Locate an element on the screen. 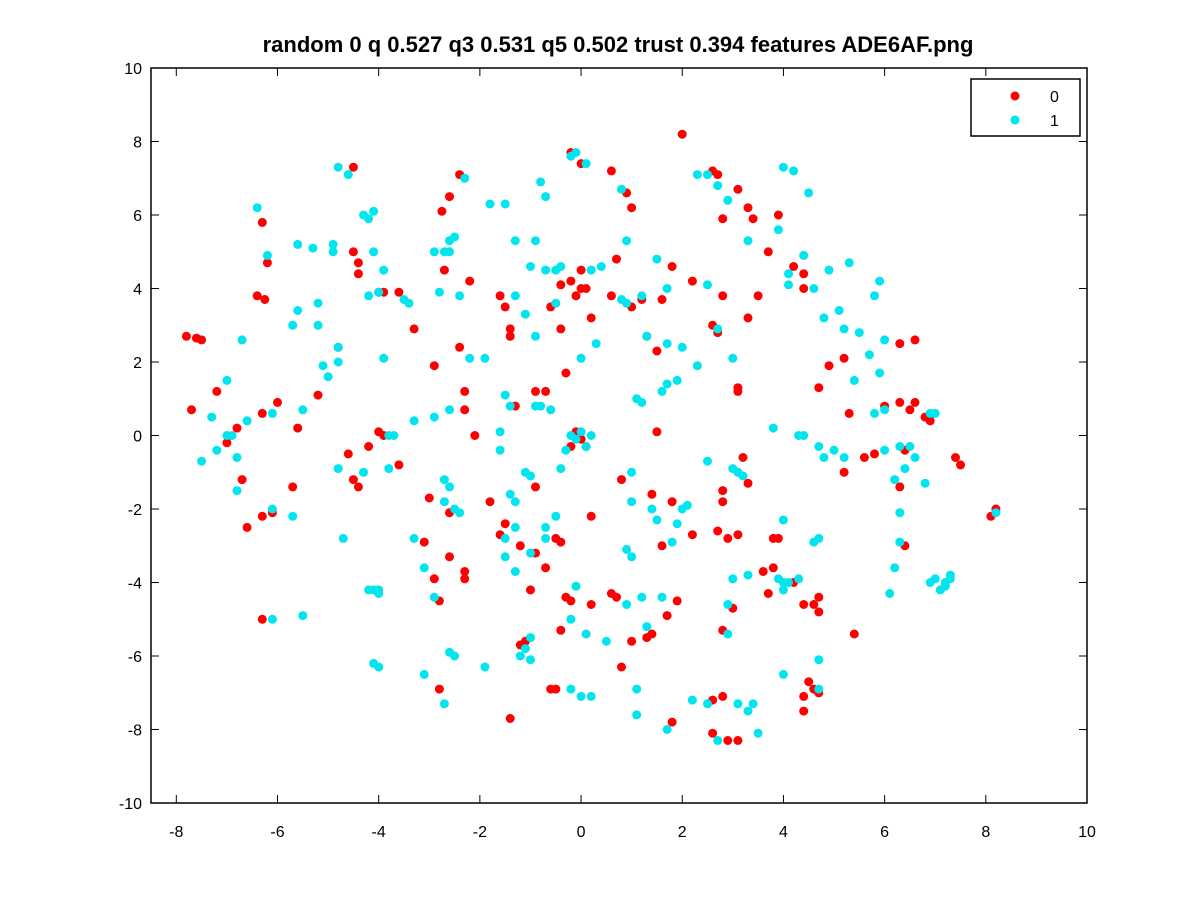 This screenshot has height=900, width=1200. y-tick-label: -2 is located at coordinates (135, 510).